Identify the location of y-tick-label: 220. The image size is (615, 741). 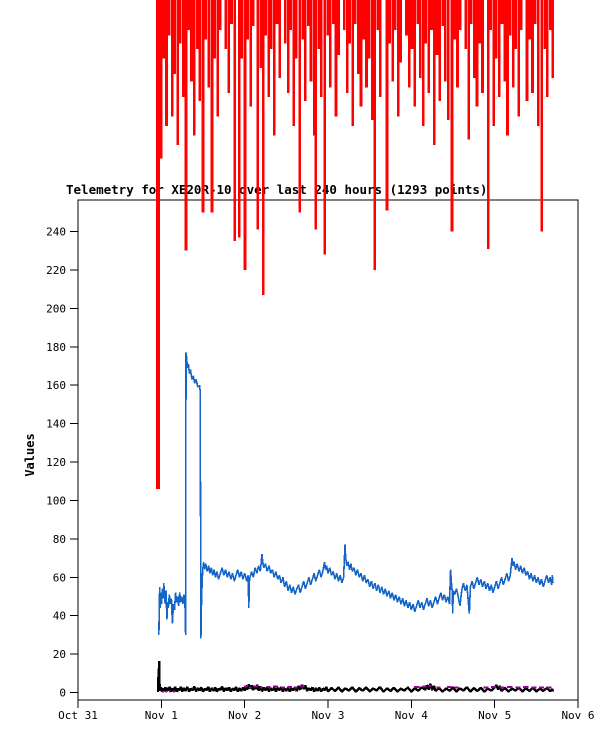
(56, 270).